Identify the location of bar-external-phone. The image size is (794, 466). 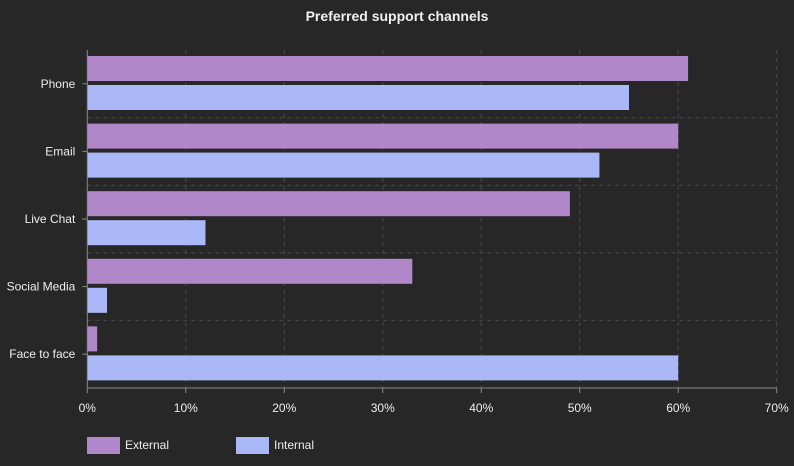
(388, 68).